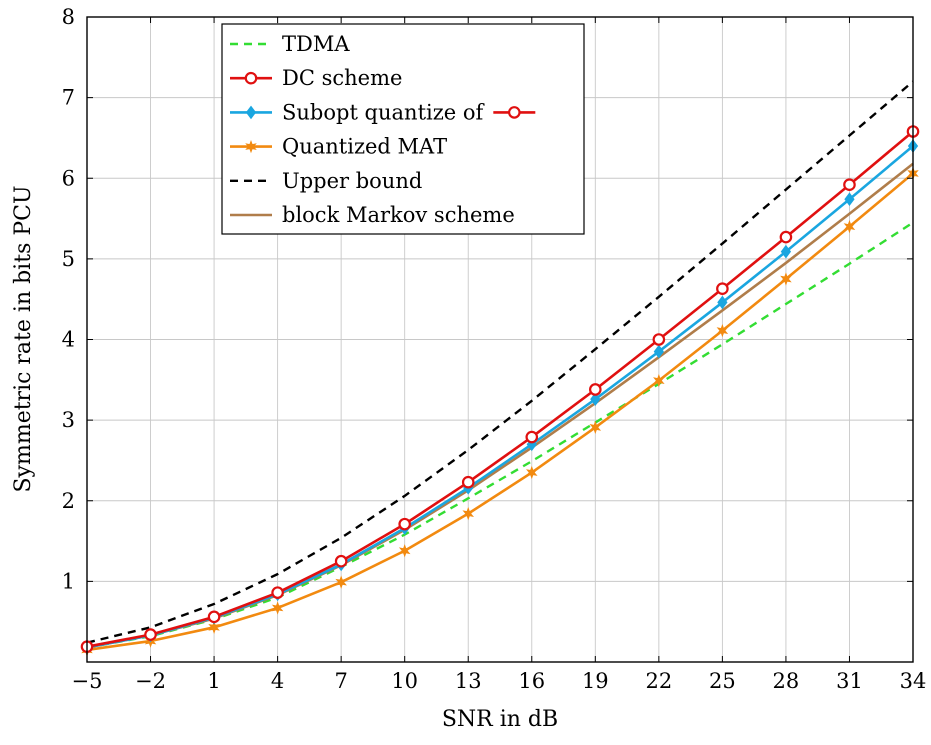 This screenshot has height=745, width=931. Describe the element at coordinates (68, 581) in the screenshot. I see `y-tick-label: 1` at that location.